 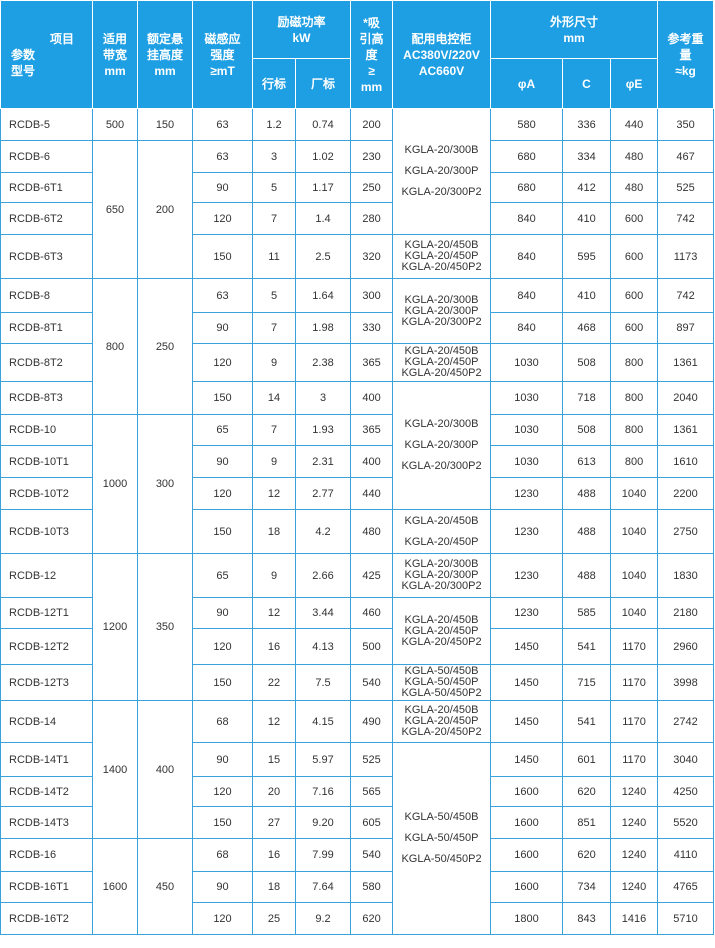 What do you see at coordinates (372, 328) in the screenshot?
I see `value-cell: 330` at bounding box center [372, 328].